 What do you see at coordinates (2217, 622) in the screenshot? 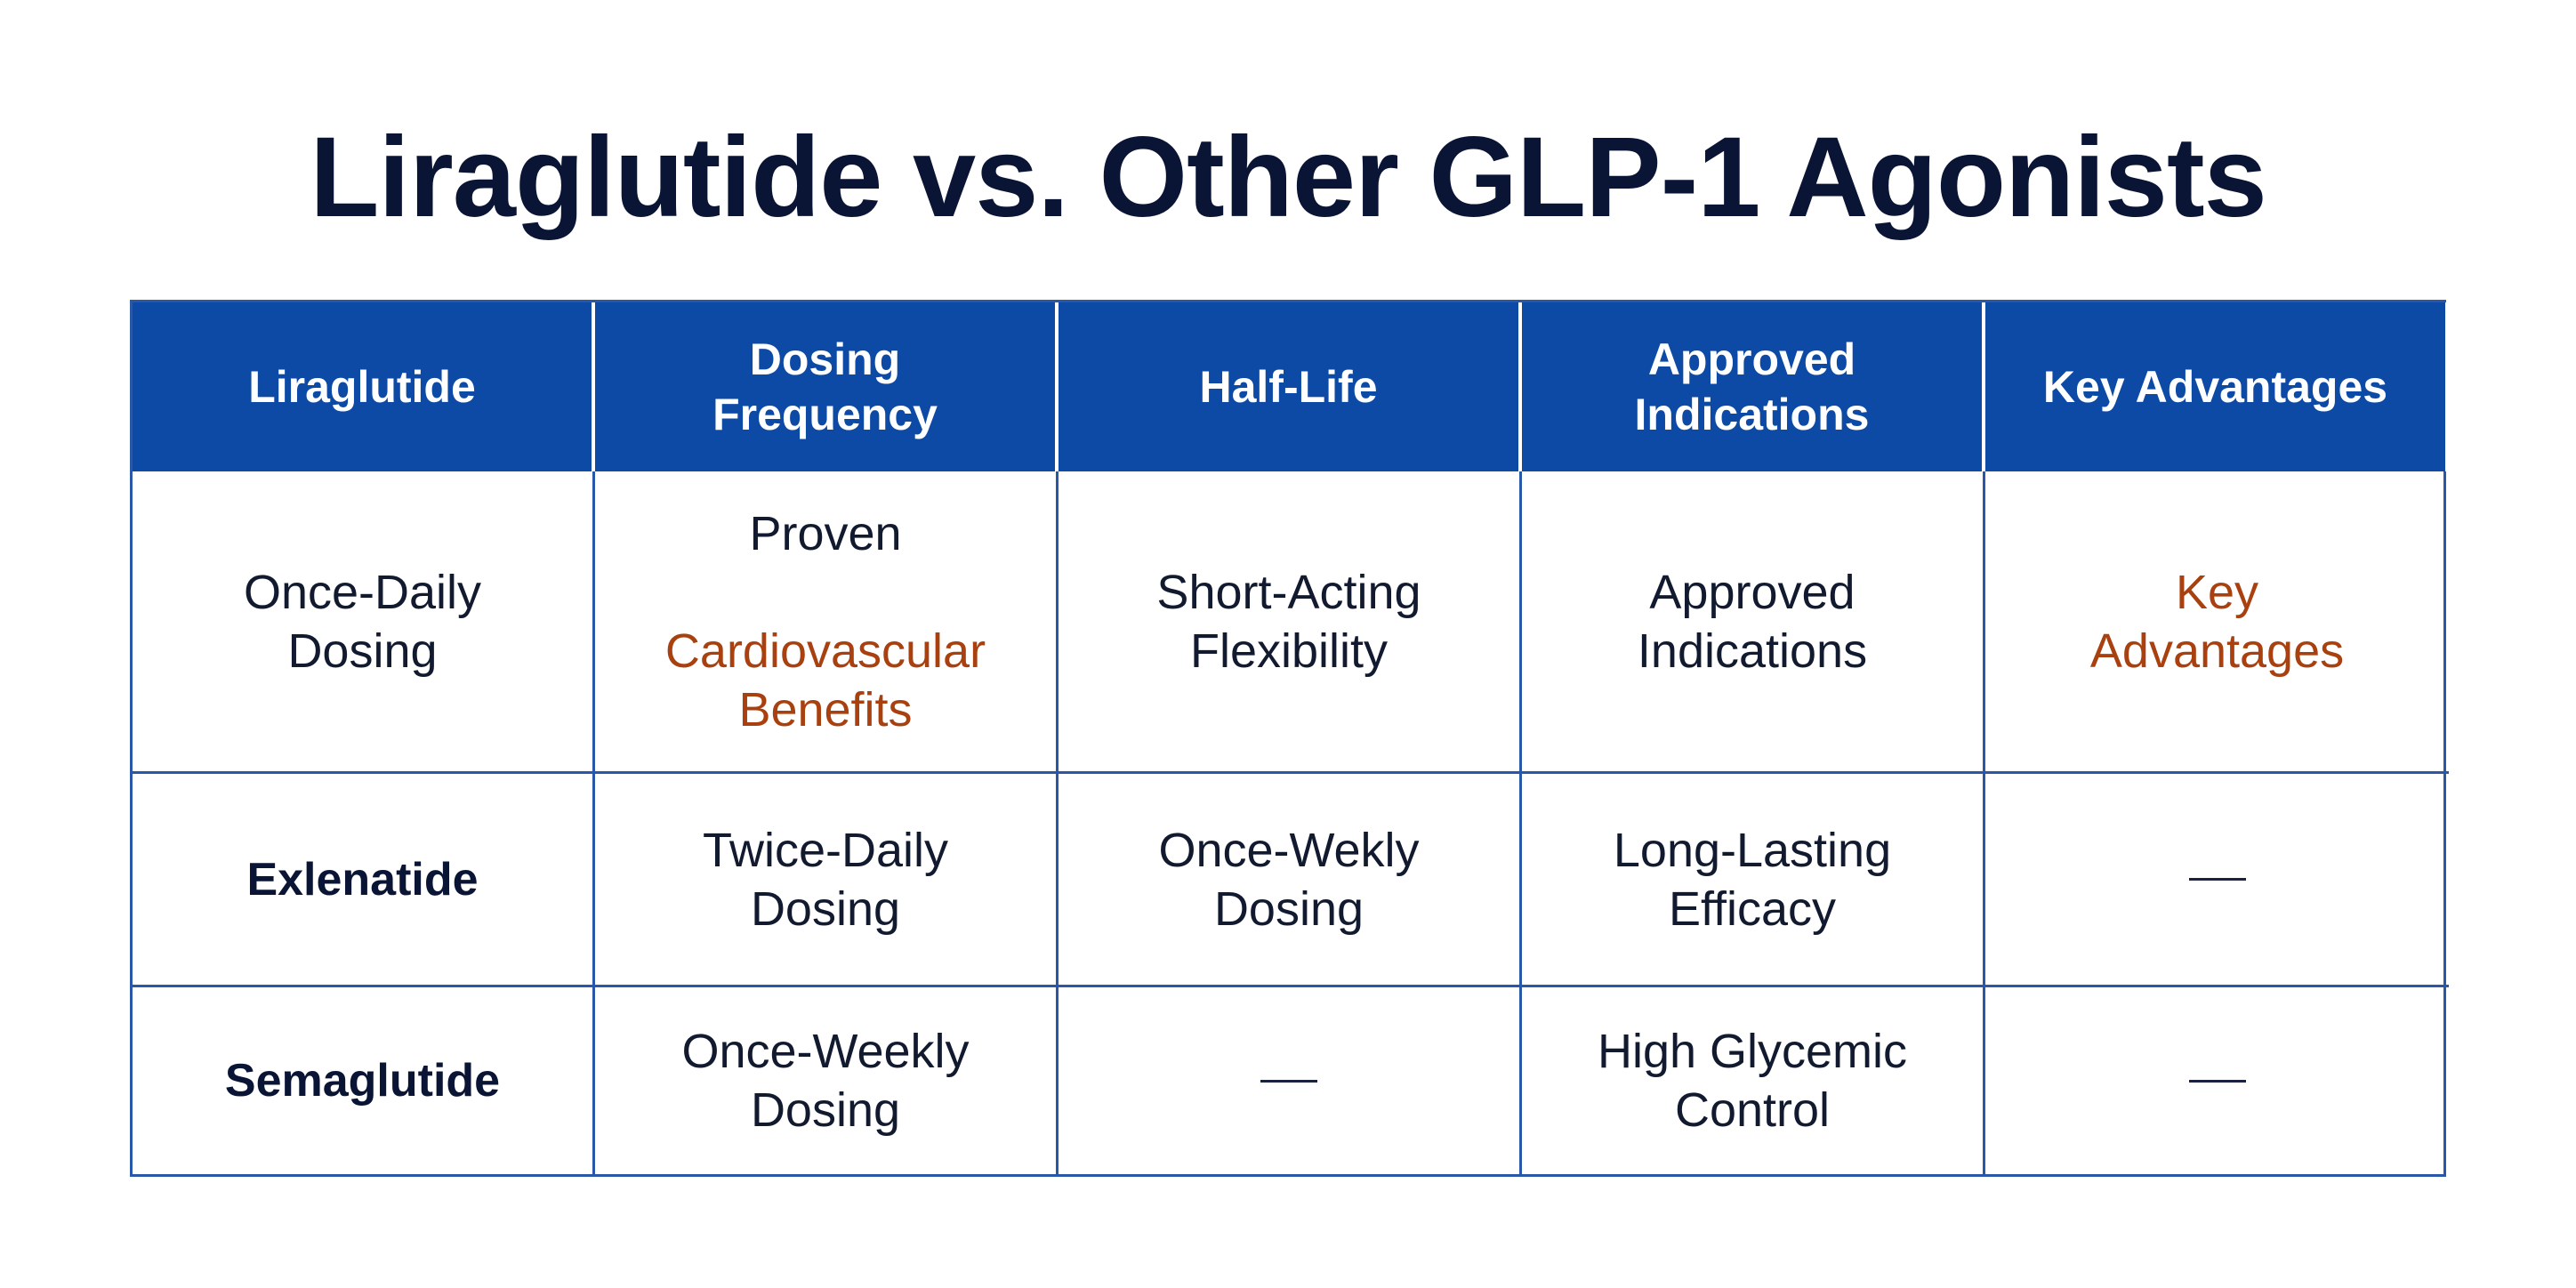
I see `row-1-col-5: Key Advantages` at bounding box center [2217, 622].